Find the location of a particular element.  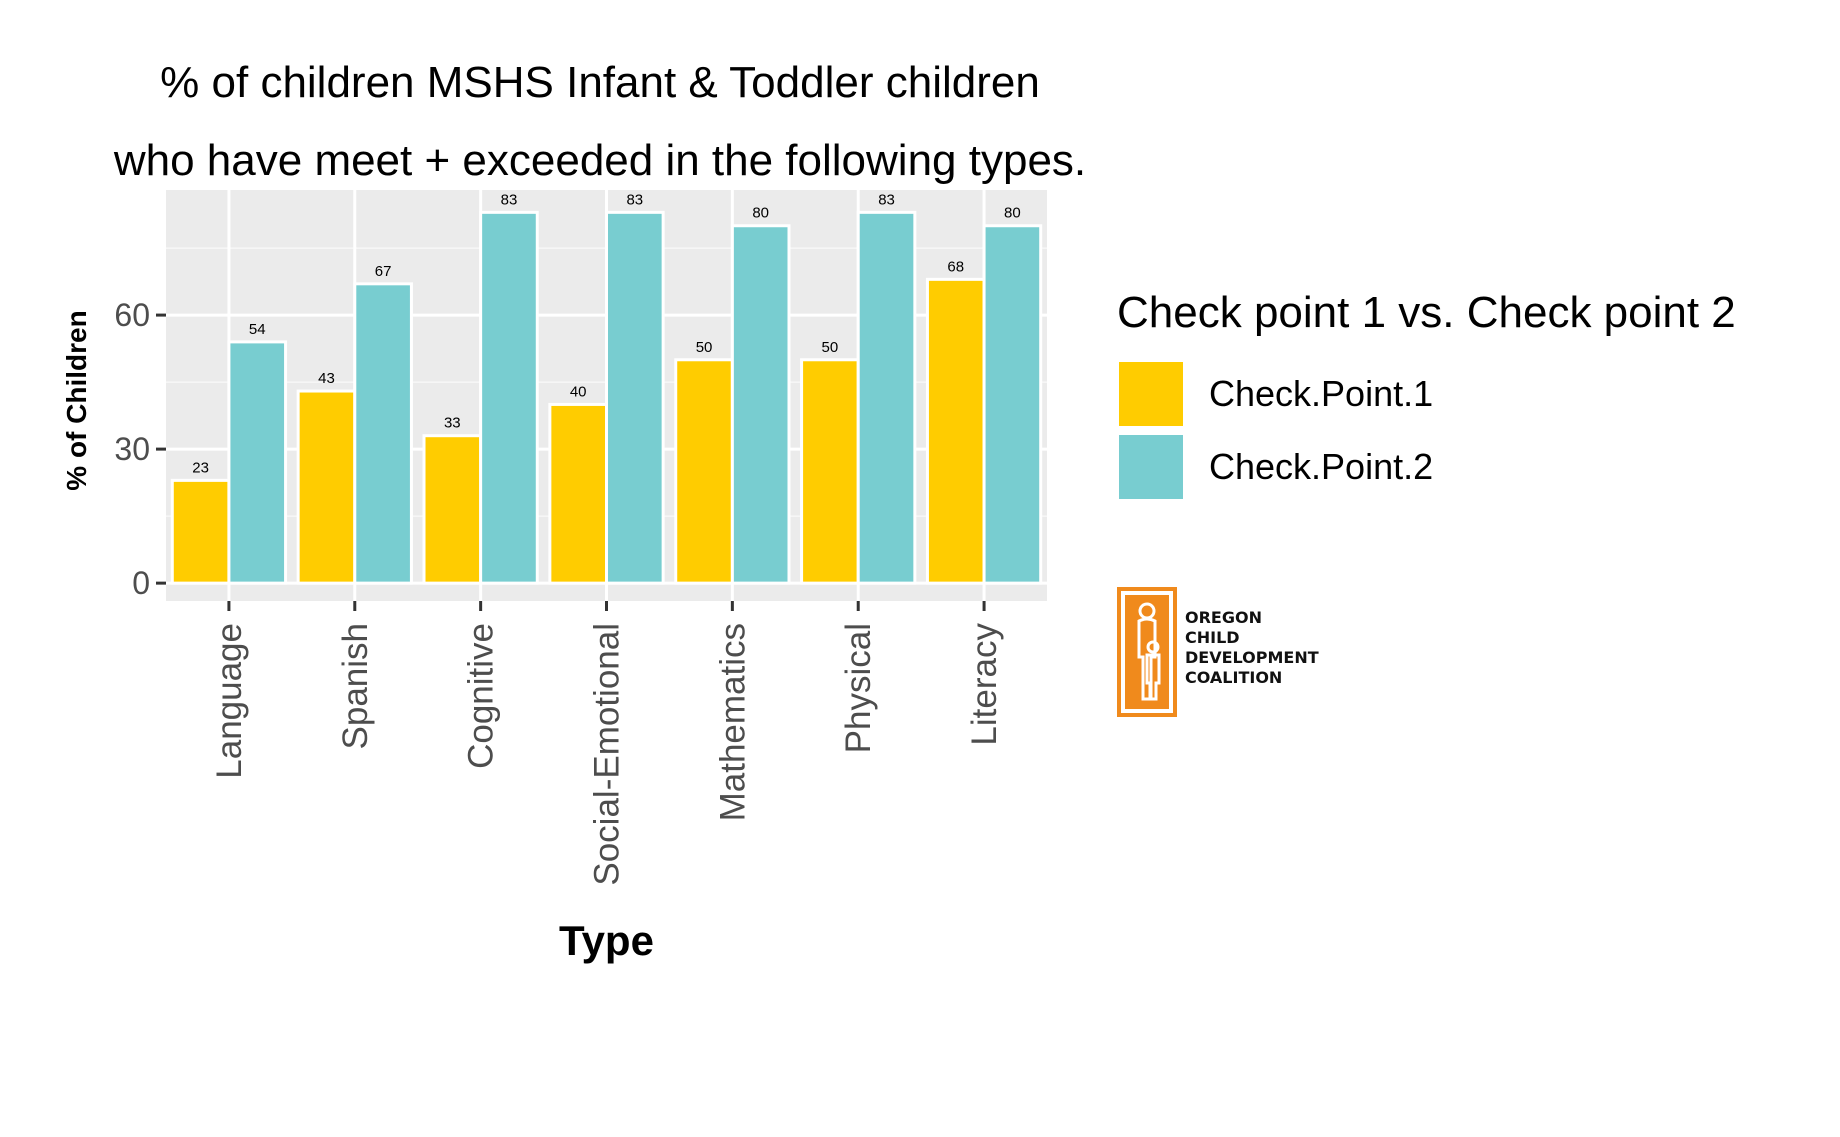

bar-check-point-1-language is located at coordinates (200, 531).